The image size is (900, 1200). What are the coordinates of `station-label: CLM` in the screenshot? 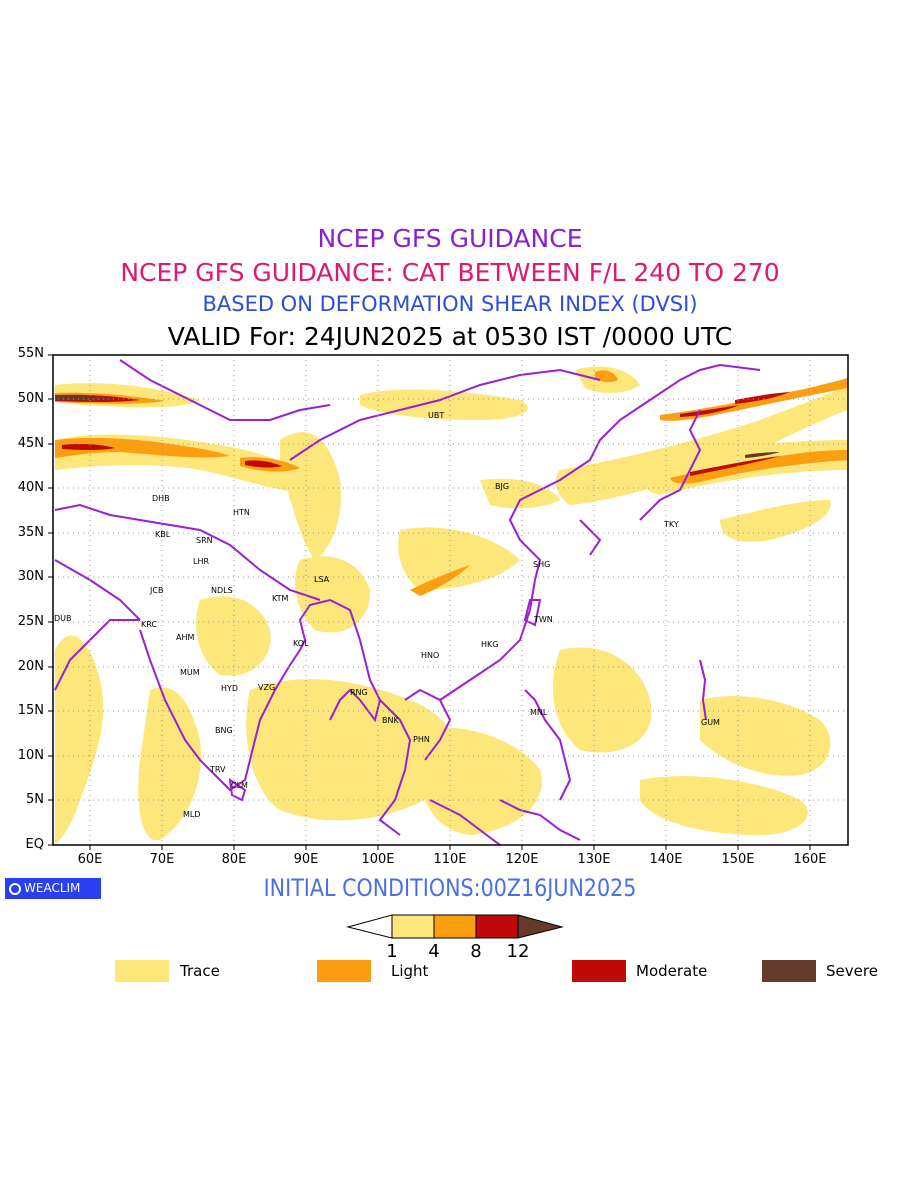 It's located at (239, 785).